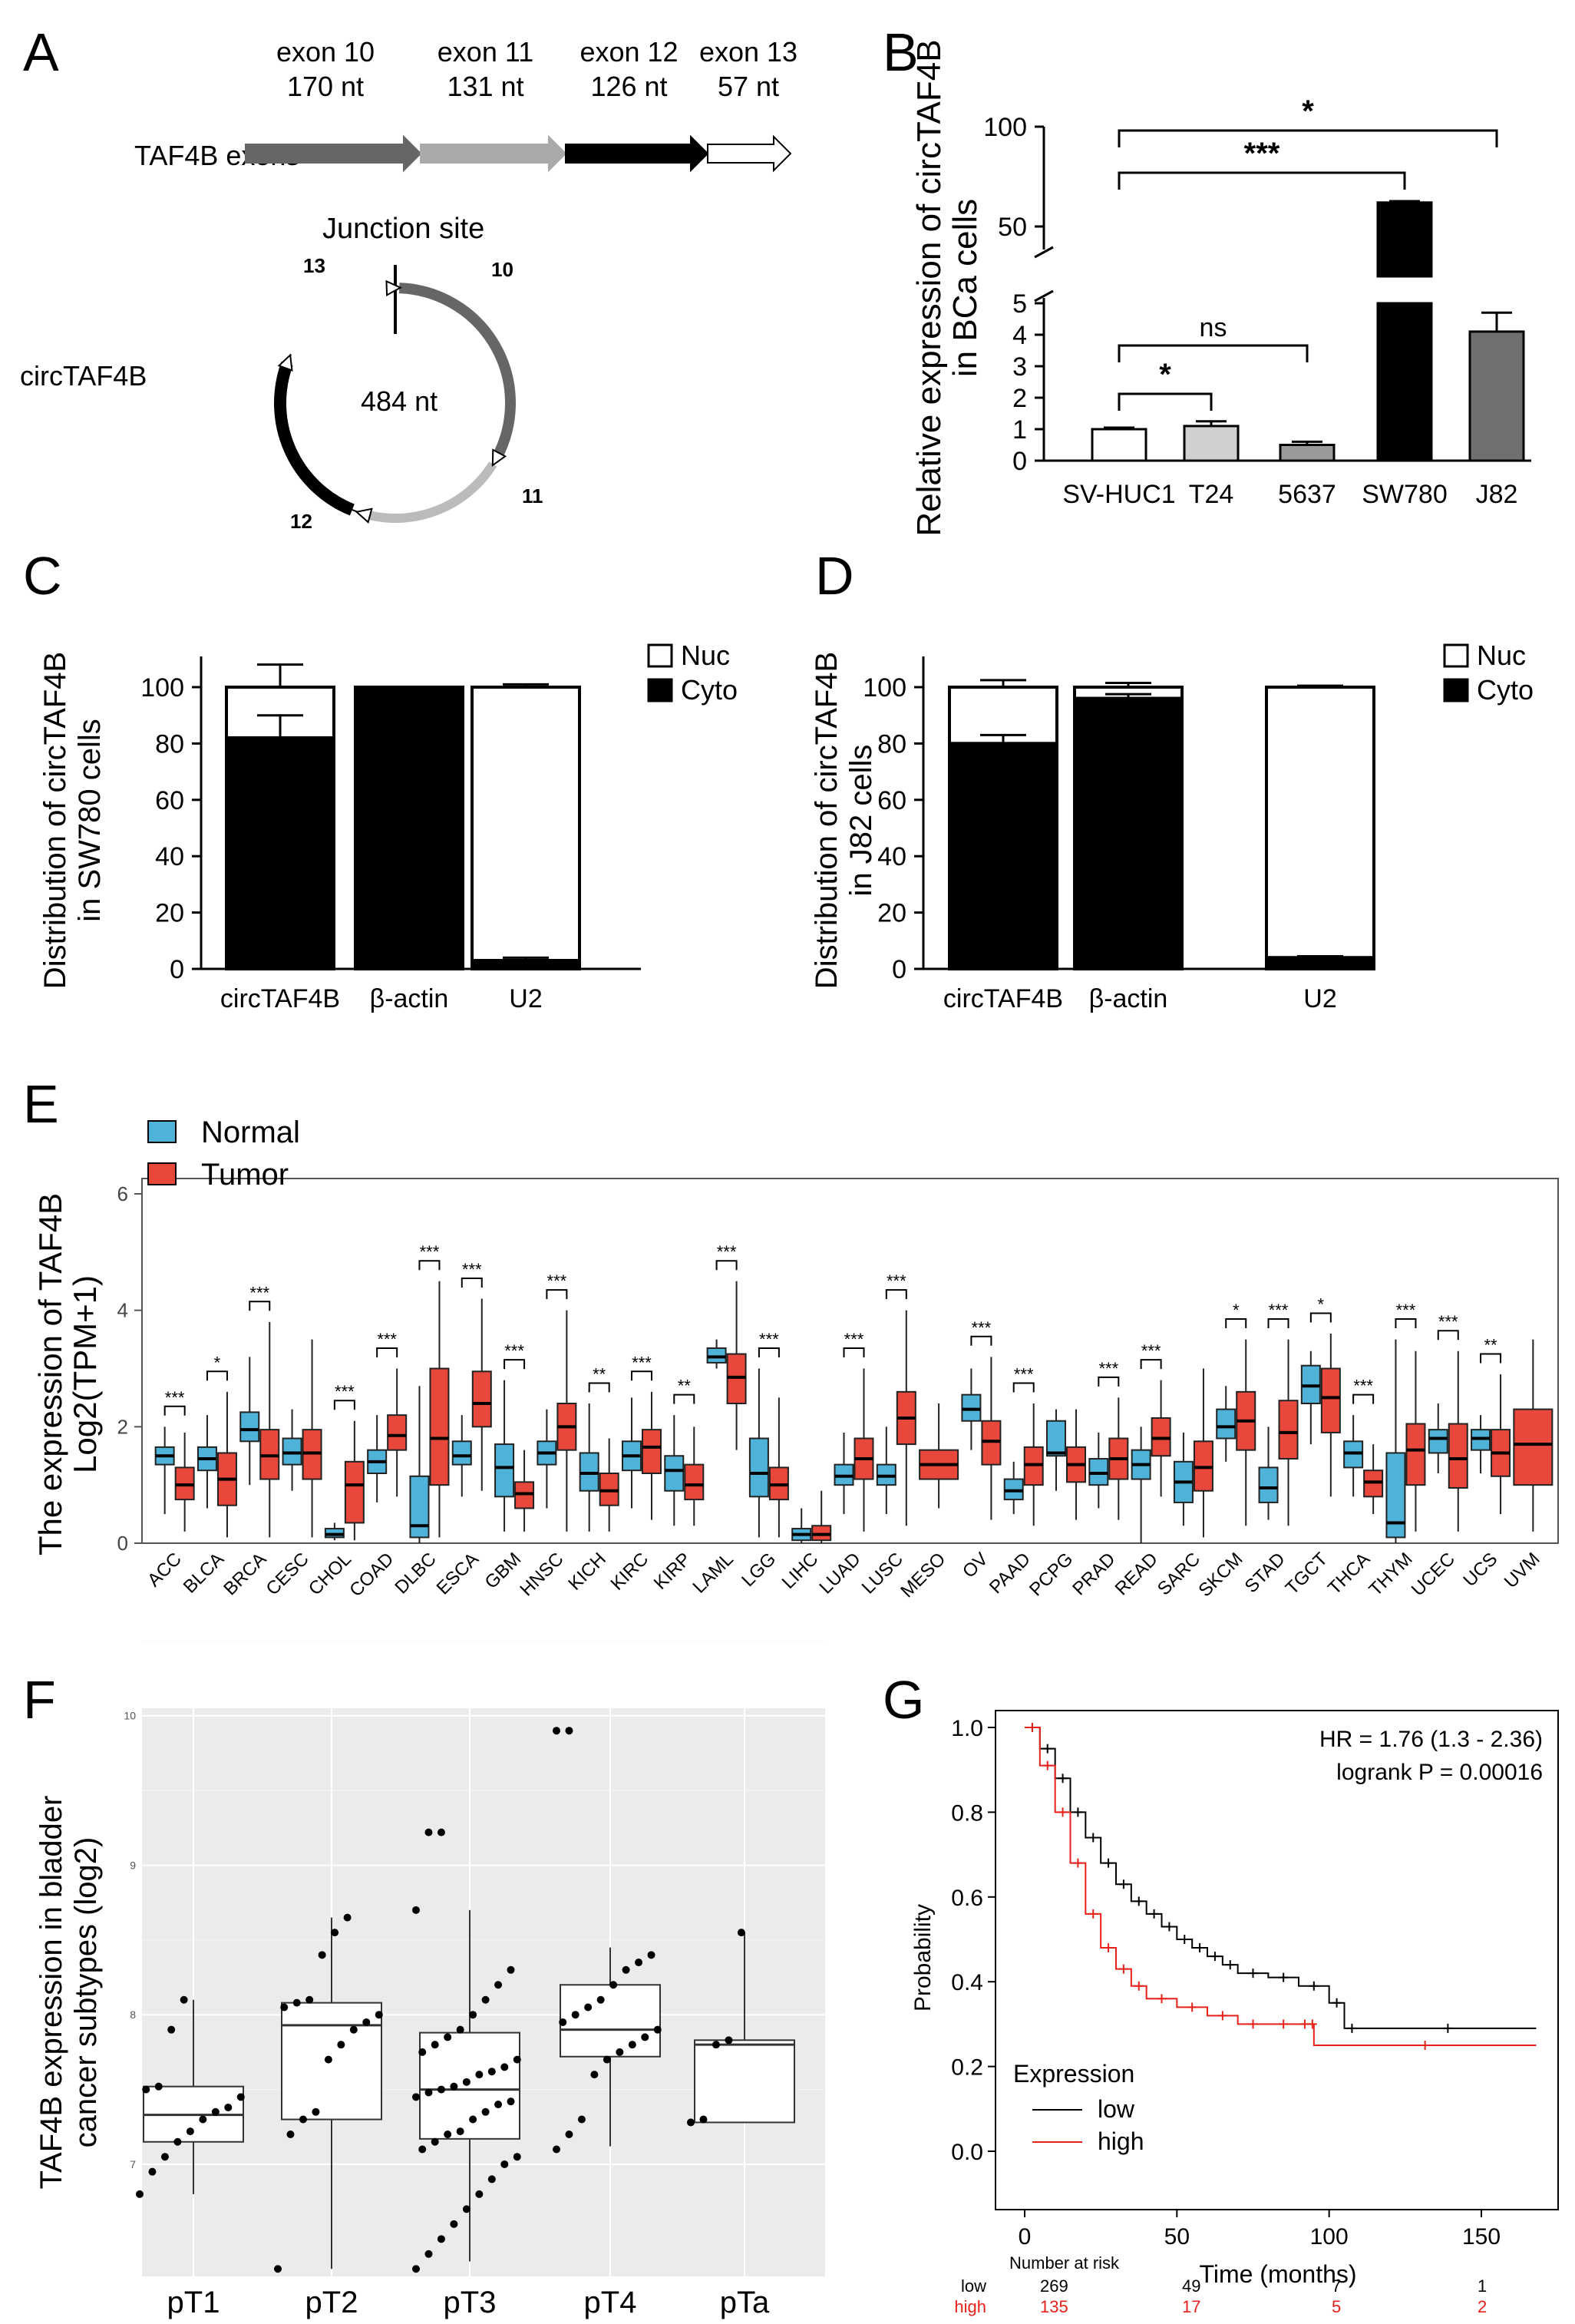 This screenshot has height=2324, width=1575. I want to click on x-tick-label: β-actin, so click(409, 998).